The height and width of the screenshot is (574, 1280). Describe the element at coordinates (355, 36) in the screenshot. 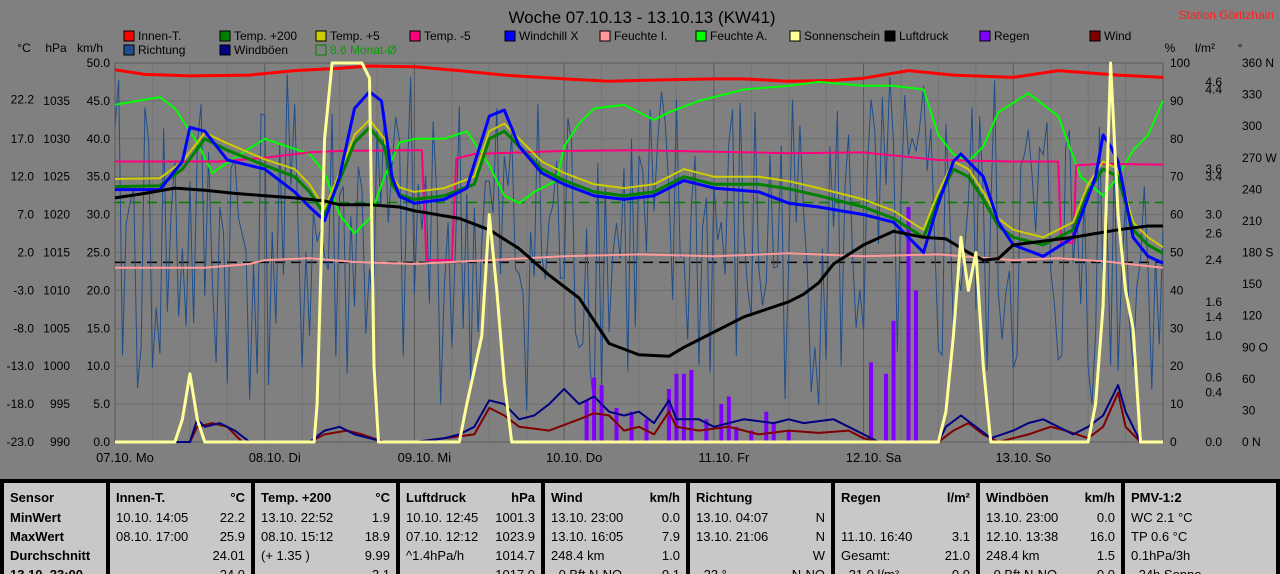

I see `legend-label: Temp. +5` at that location.